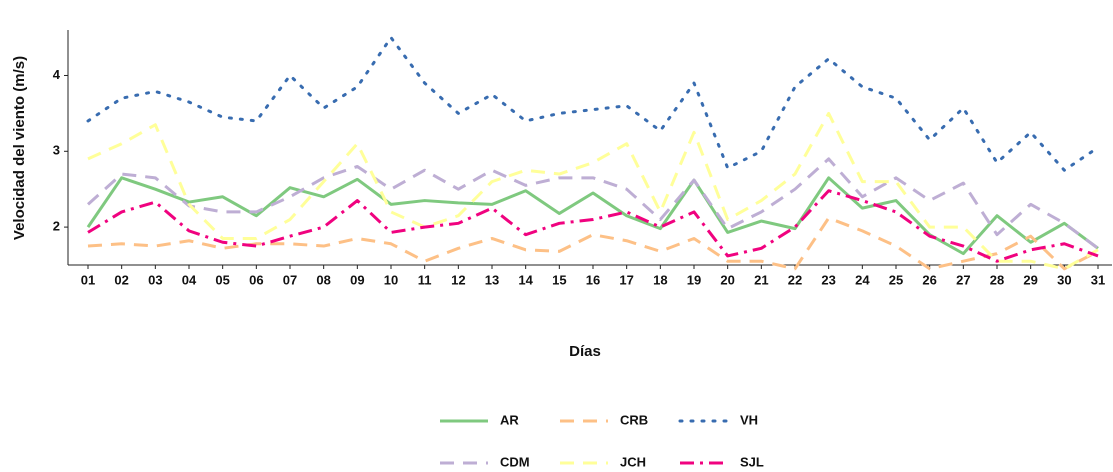 The width and height of the screenshot is (1113, 472). I want to click on x-tick-label: 15, so click(559, 279).